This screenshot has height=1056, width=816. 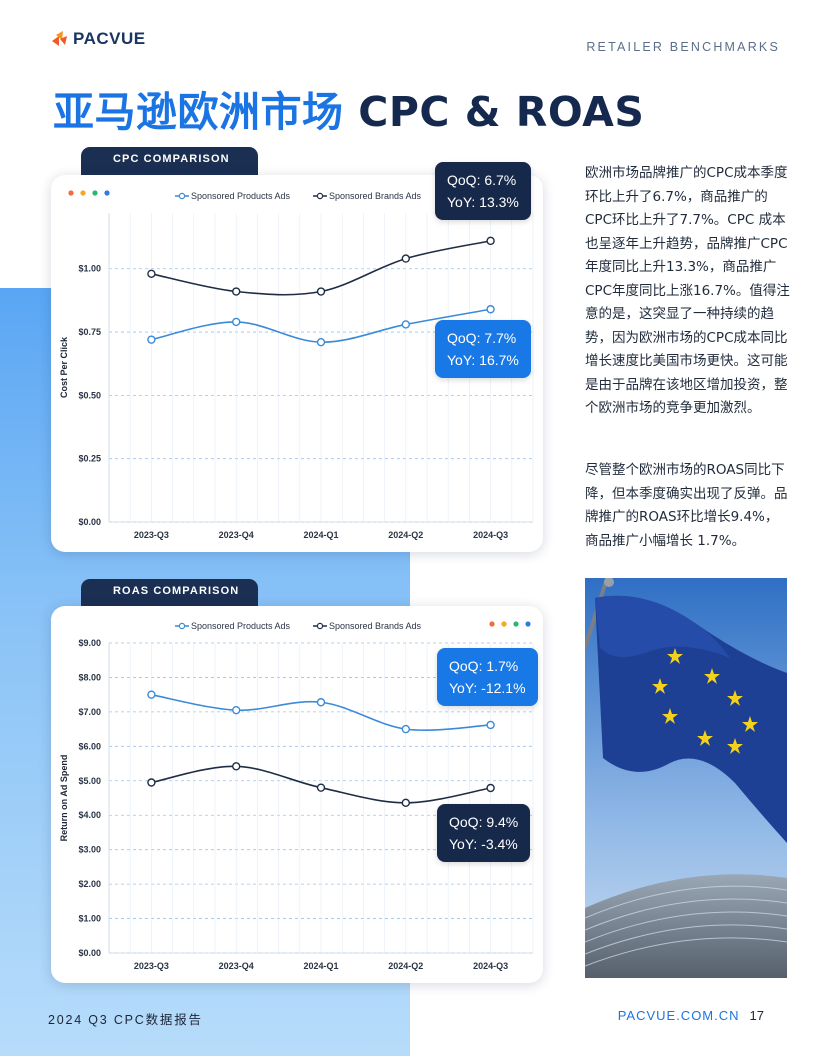 What do you see at coordinates (678, 1015) in the screenshot?
I see `website-link: PACVUE.COM.CN` at bounding box center [678, 1015].